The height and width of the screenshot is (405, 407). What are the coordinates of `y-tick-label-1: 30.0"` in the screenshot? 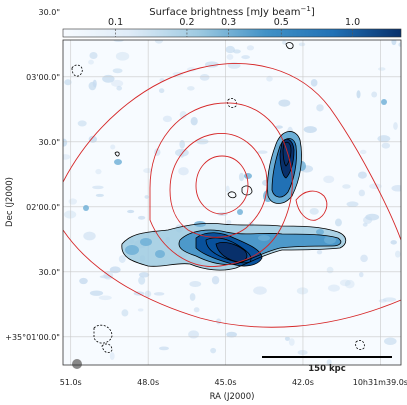 It's located at (50, 272).